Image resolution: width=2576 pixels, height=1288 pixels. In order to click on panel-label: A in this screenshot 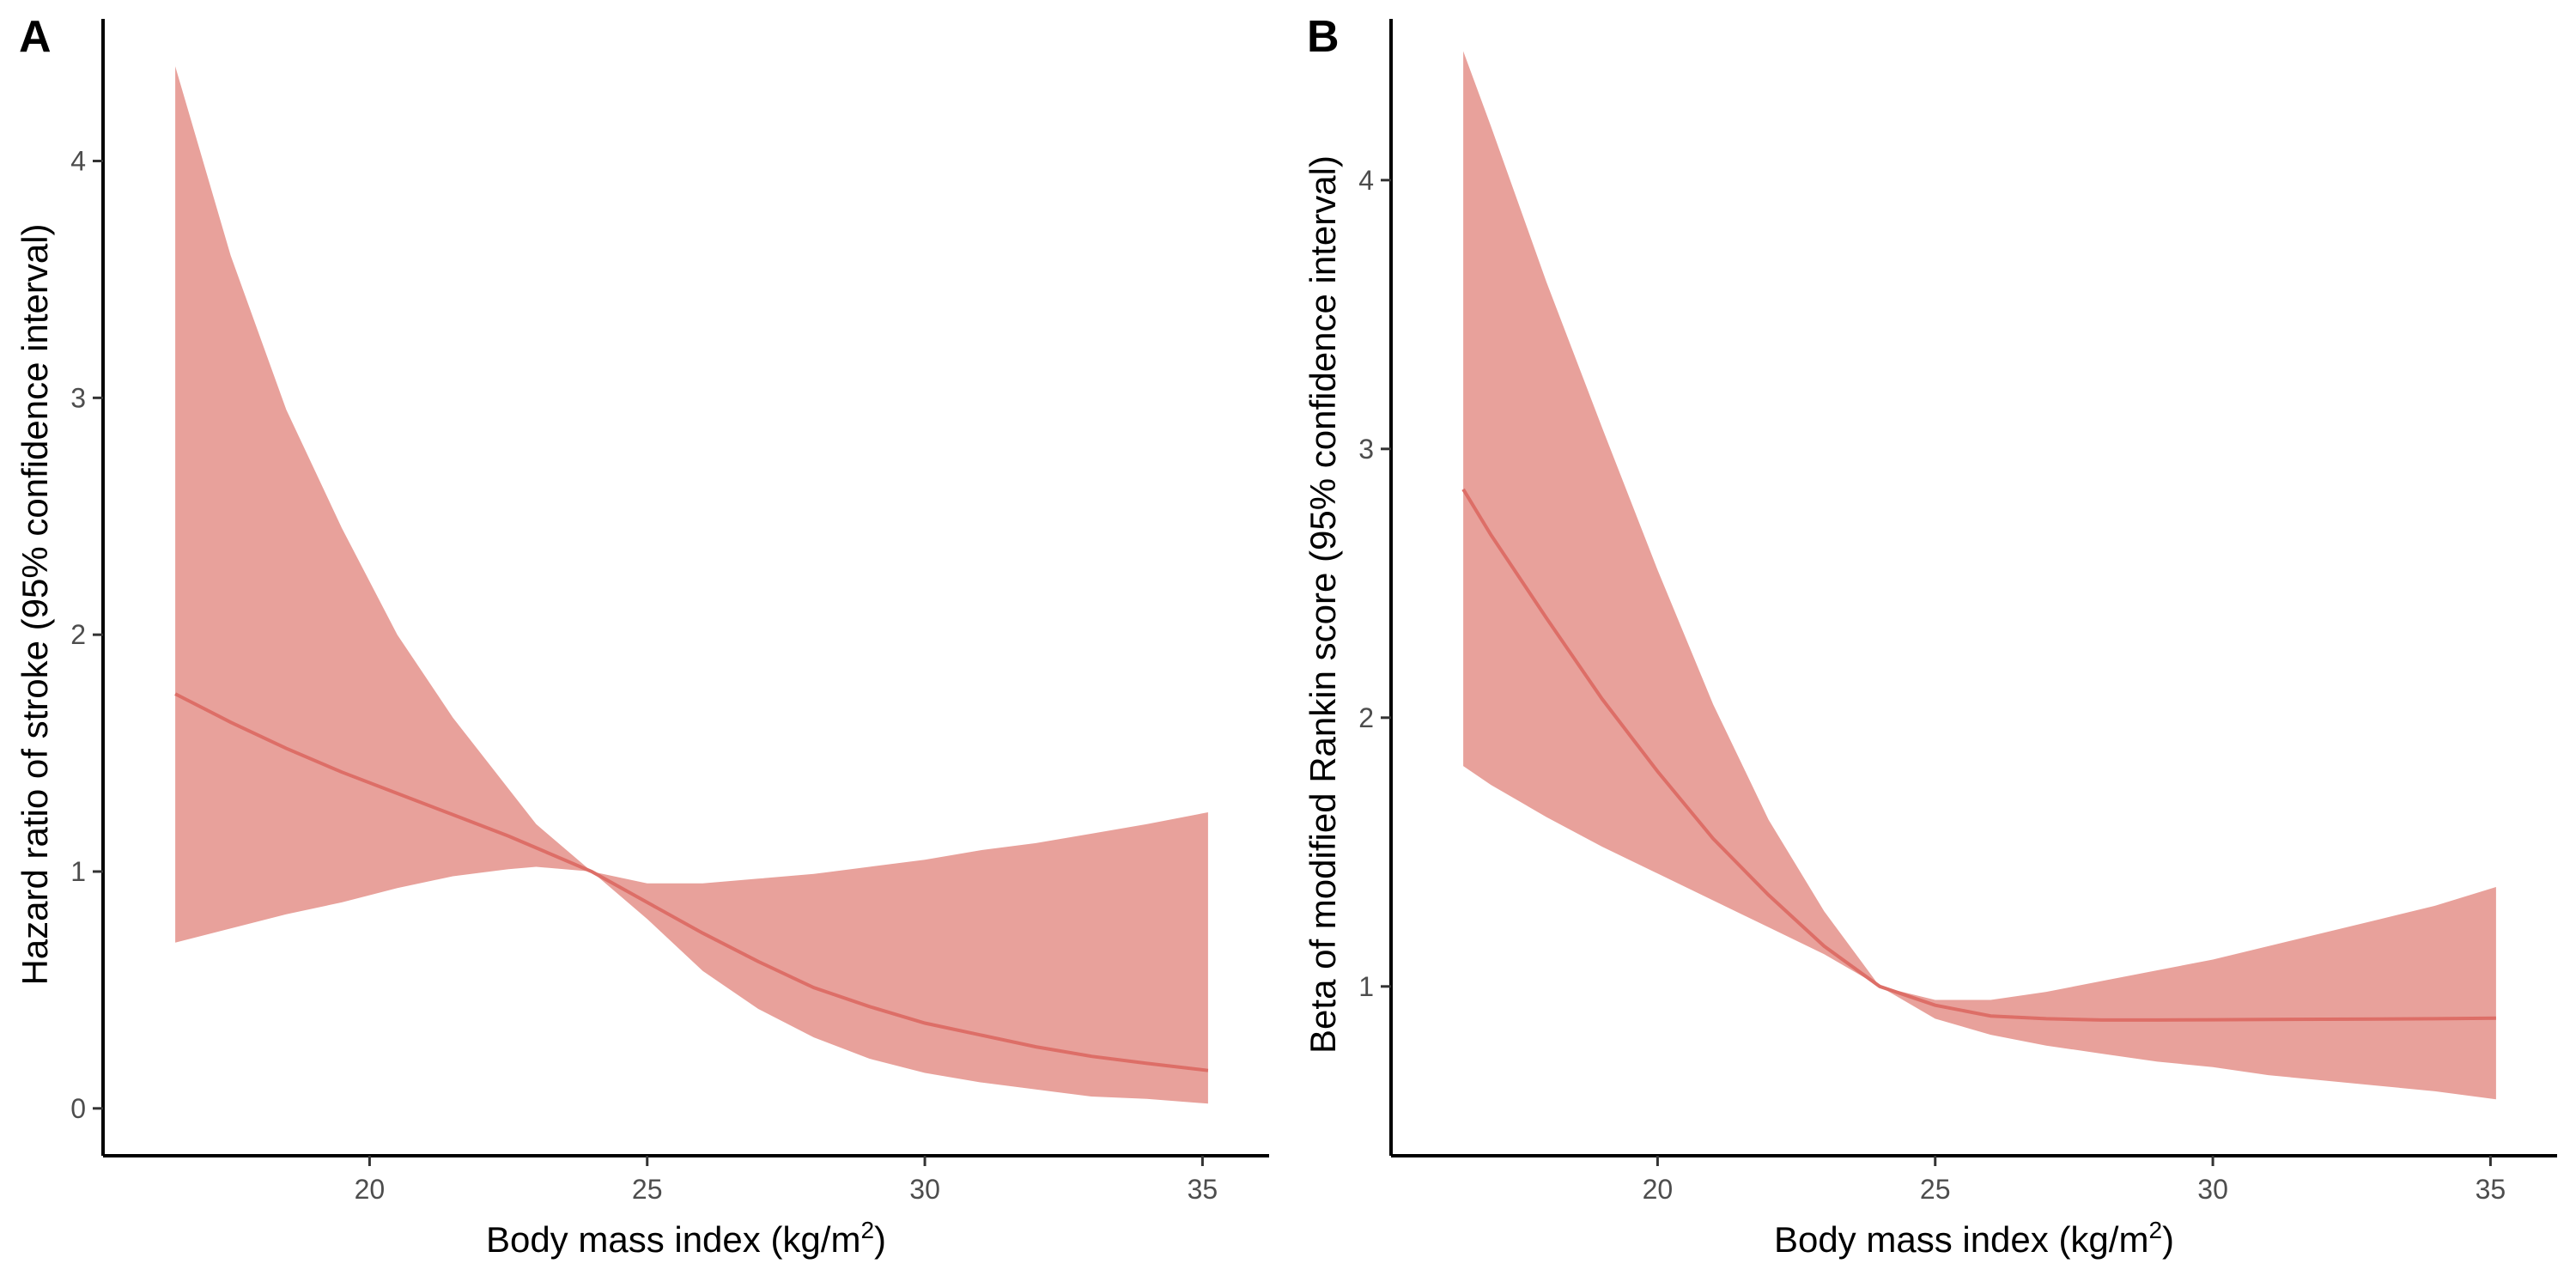, I will do `click(36, 37)`.